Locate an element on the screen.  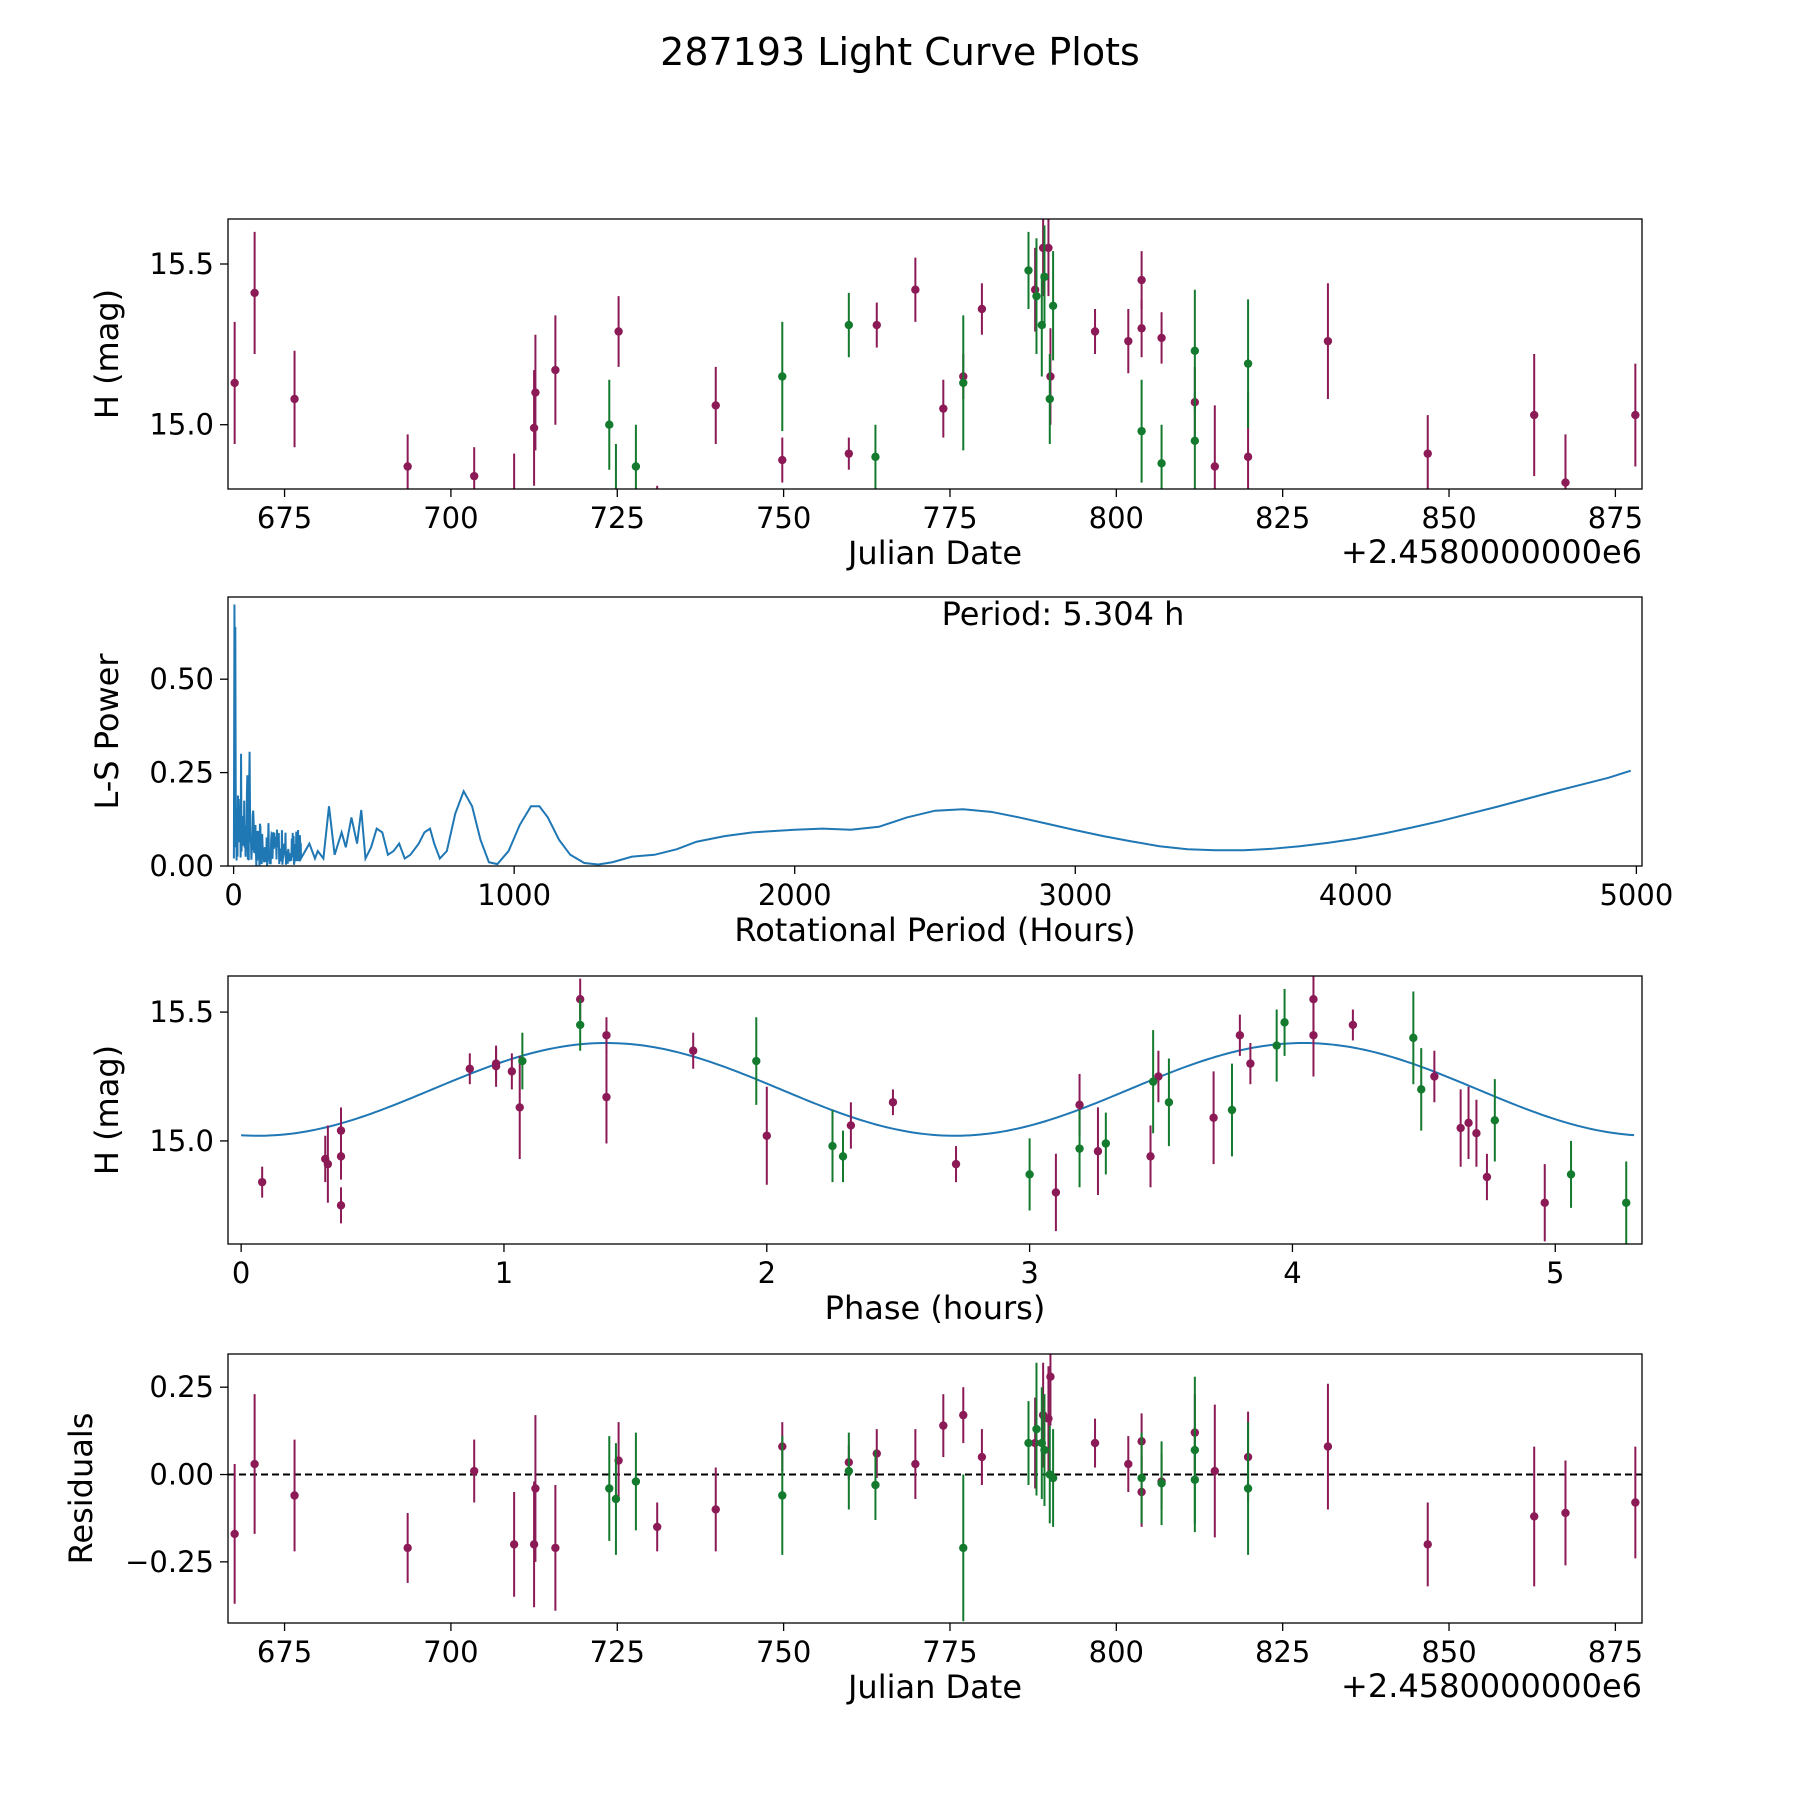
lightcurve-x-offset: +2.4580000000e6 is located at coordinates (1491, 552).